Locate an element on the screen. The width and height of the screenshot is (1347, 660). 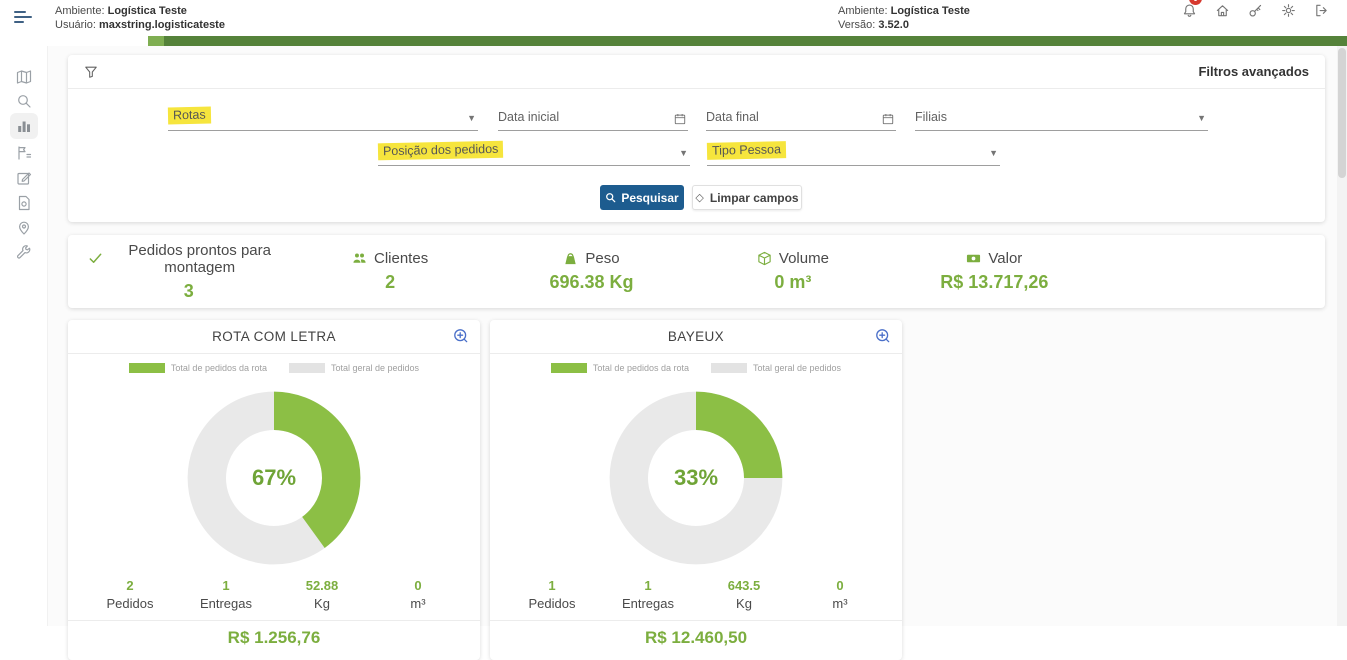
stat-label: m³ is located at coordinates (840, 603).